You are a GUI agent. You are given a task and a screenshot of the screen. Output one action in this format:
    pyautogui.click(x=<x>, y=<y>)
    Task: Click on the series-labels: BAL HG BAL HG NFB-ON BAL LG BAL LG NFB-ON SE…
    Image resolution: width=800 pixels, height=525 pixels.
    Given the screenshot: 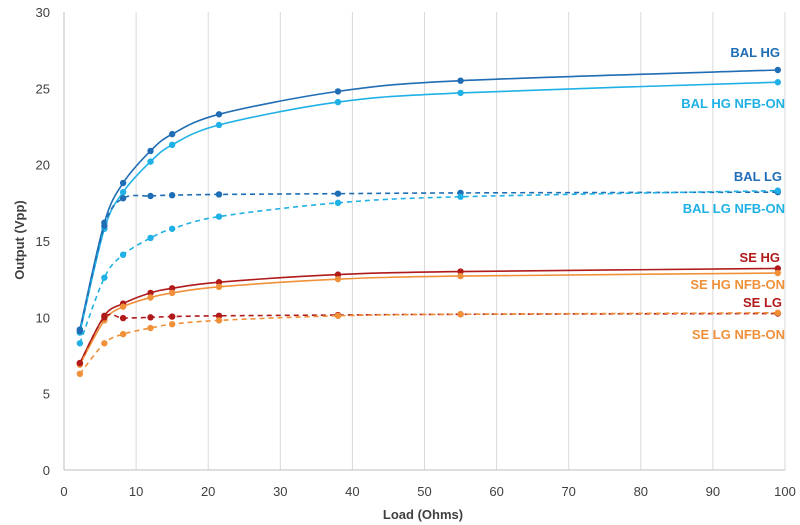 What is the action you would take?
    pyautogui.click(x=733, y=193)
    